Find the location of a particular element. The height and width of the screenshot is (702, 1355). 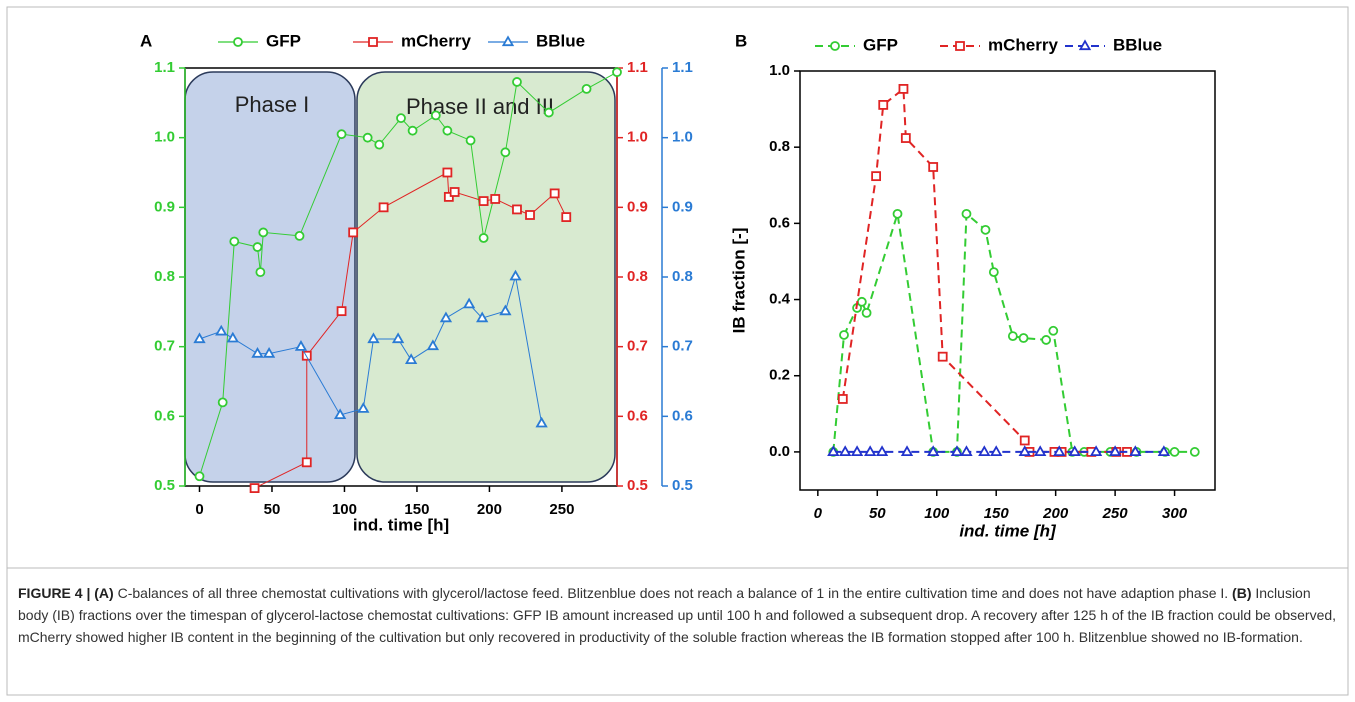

x-tick-label: 50 is located at coordinates (877, 513).